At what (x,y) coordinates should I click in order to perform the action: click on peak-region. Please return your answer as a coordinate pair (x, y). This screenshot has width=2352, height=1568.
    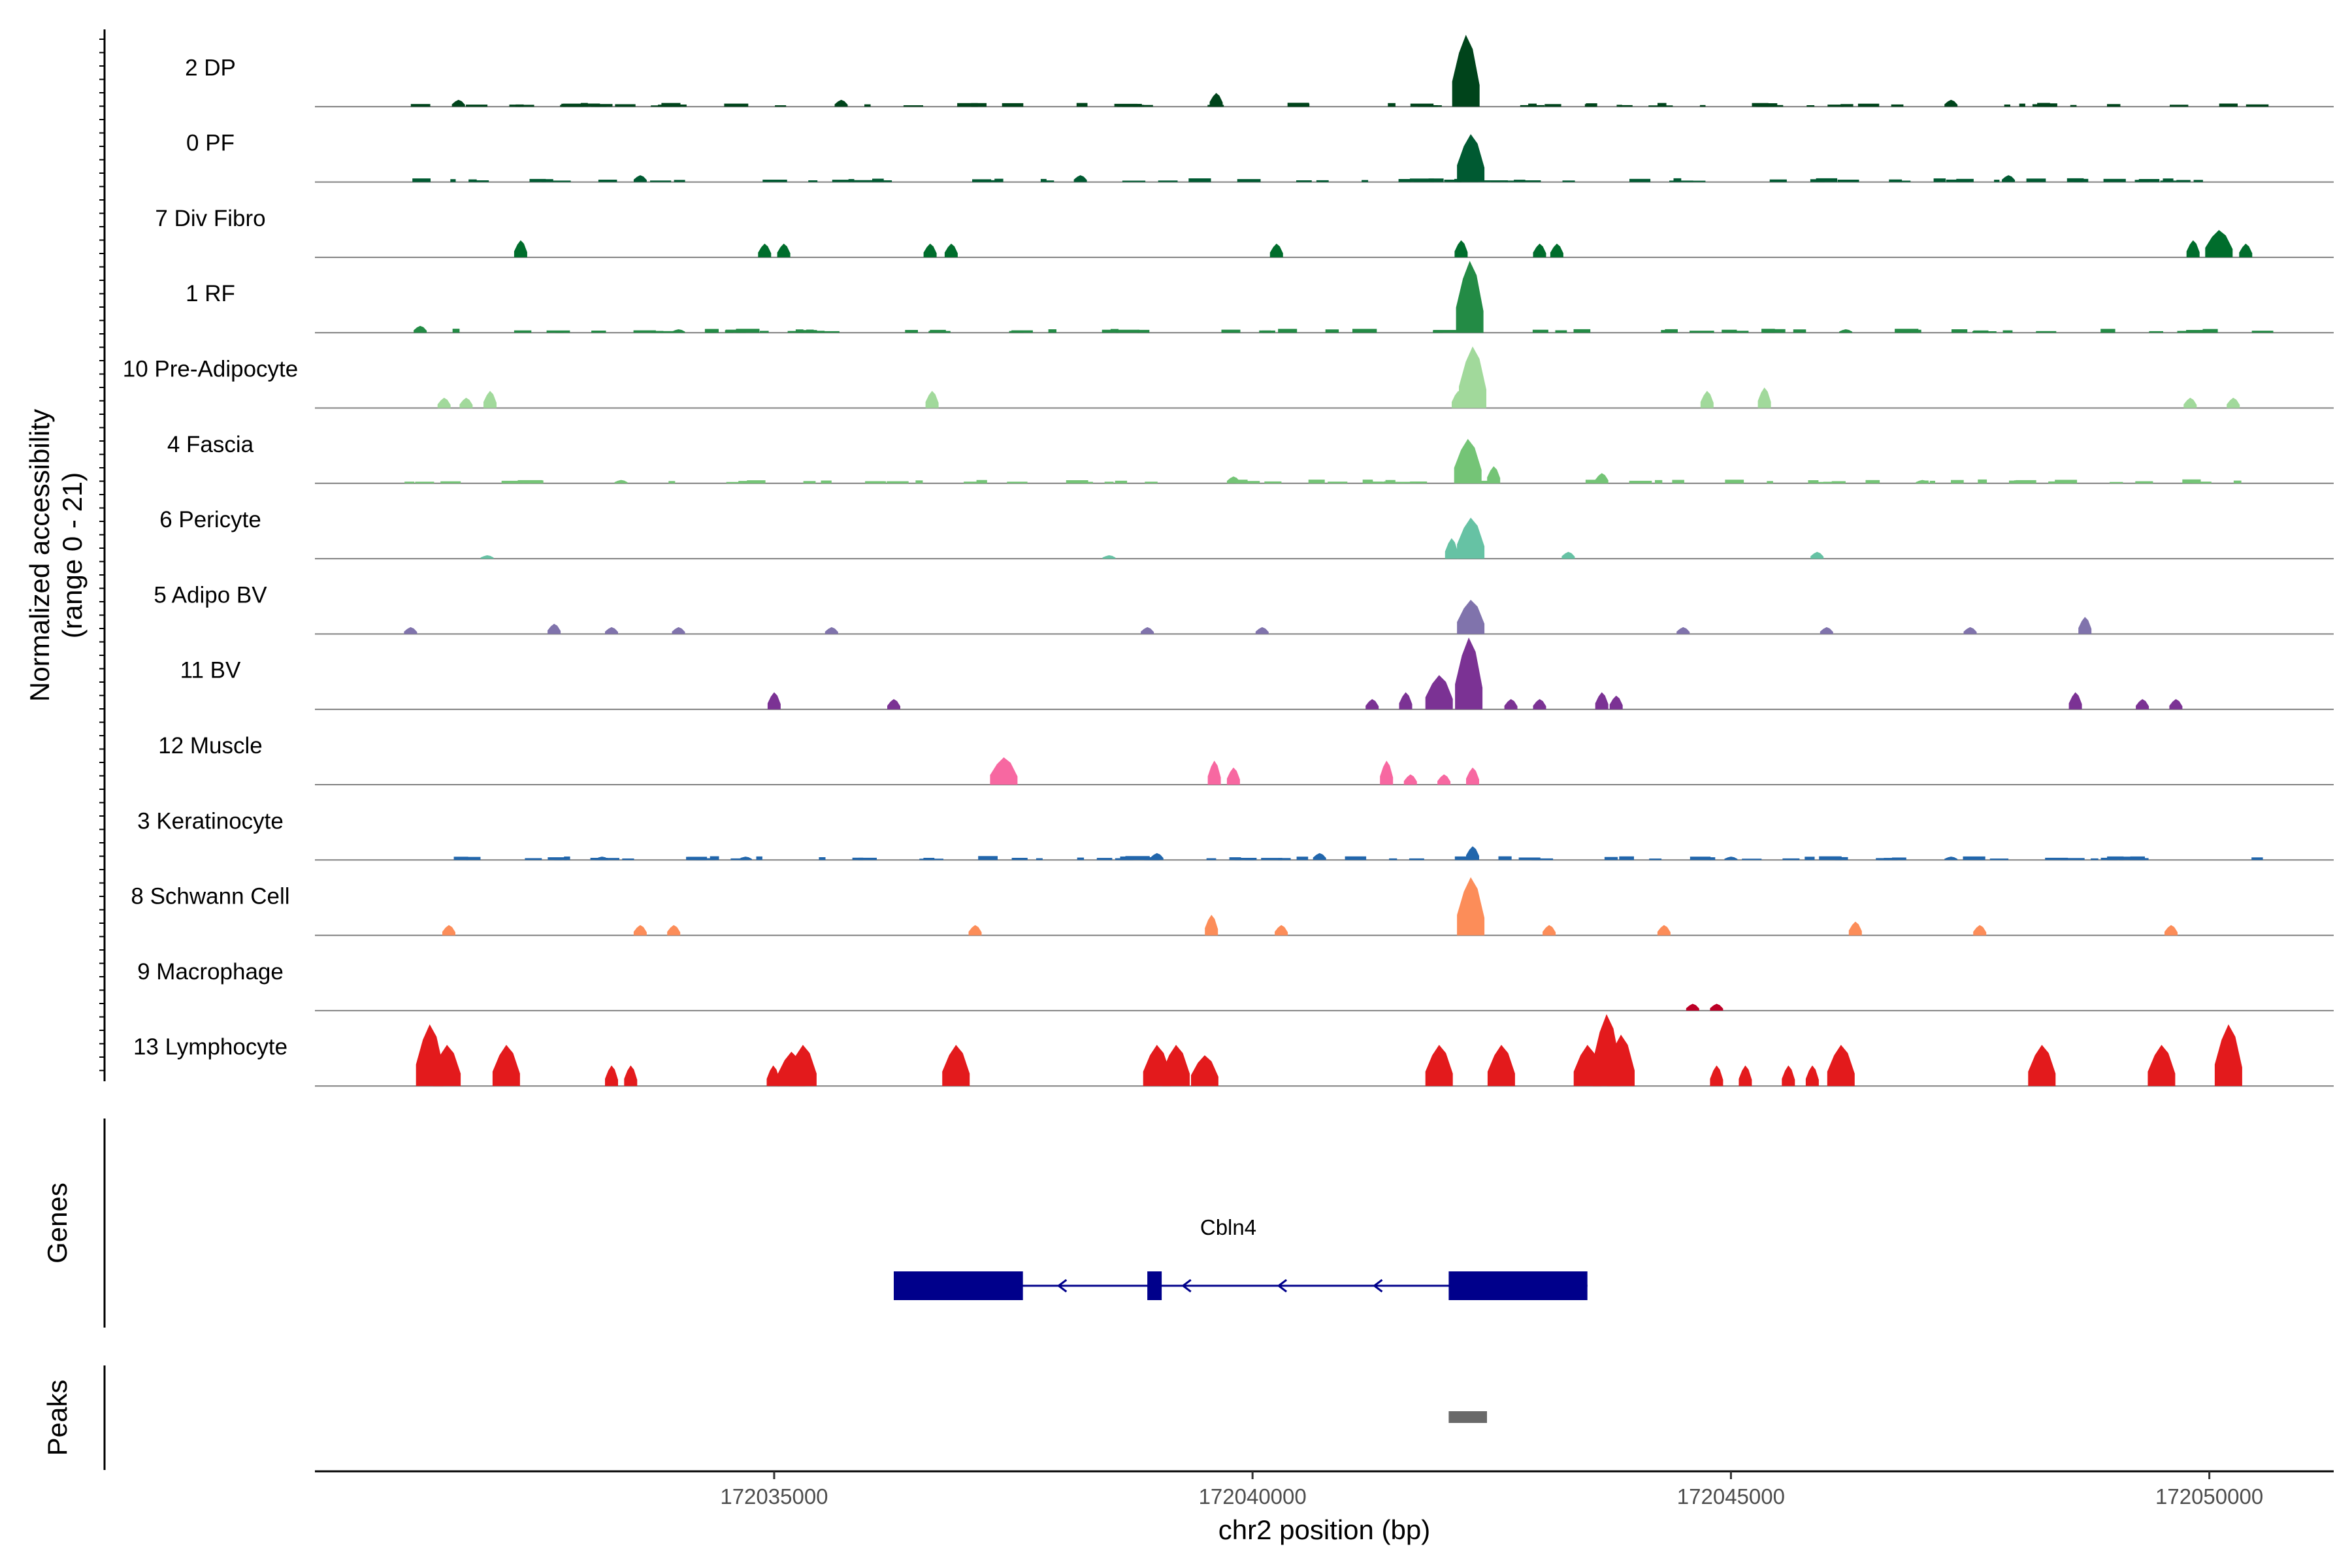
    Looking at the image, I should click on (1467, 1417).